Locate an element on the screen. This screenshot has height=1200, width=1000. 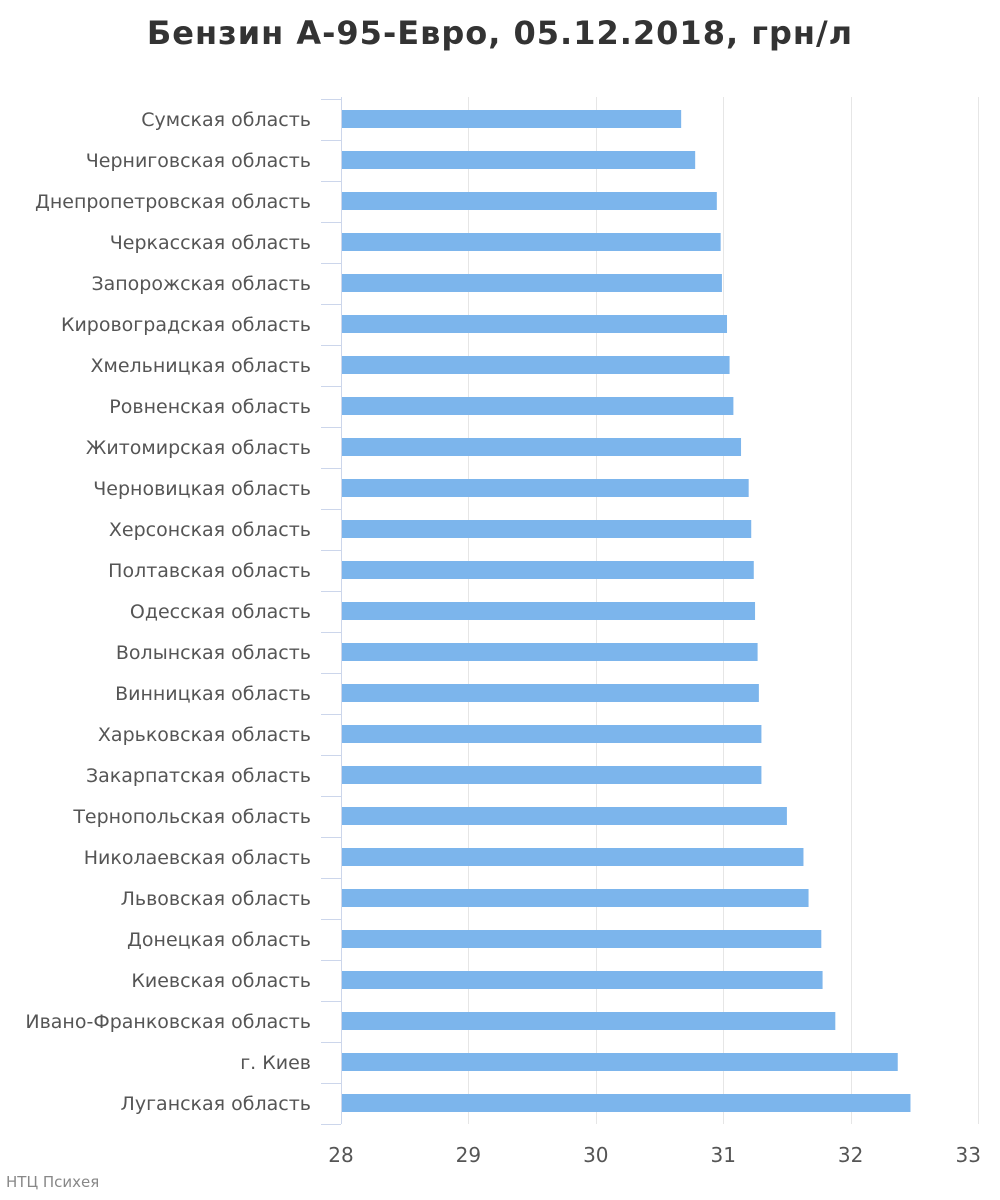
category-label: Донецкая область is located at coordinates (219, 940).